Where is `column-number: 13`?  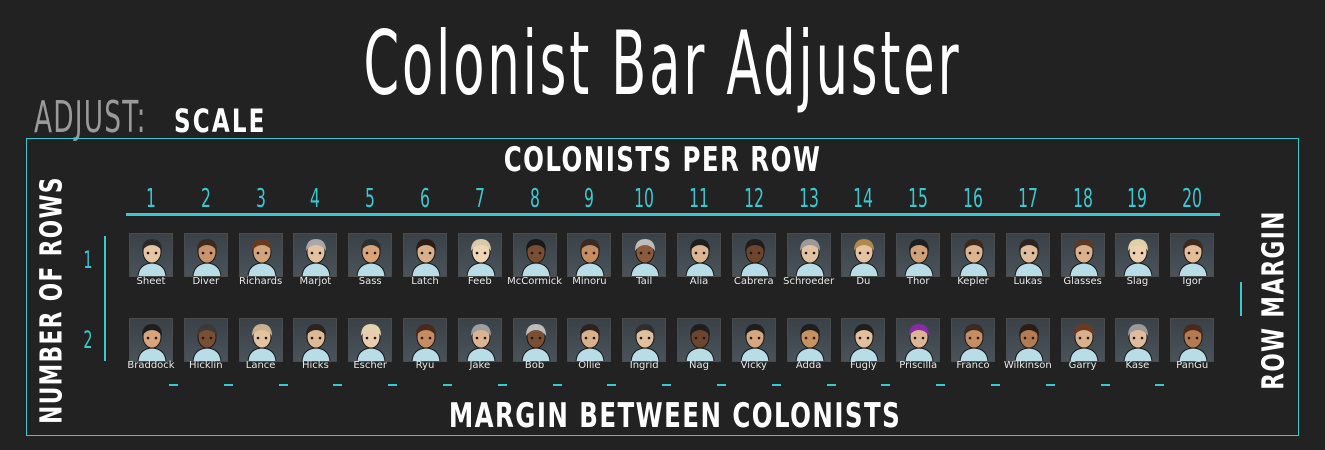
column-number: 13 is located at coordinates (808, 199).